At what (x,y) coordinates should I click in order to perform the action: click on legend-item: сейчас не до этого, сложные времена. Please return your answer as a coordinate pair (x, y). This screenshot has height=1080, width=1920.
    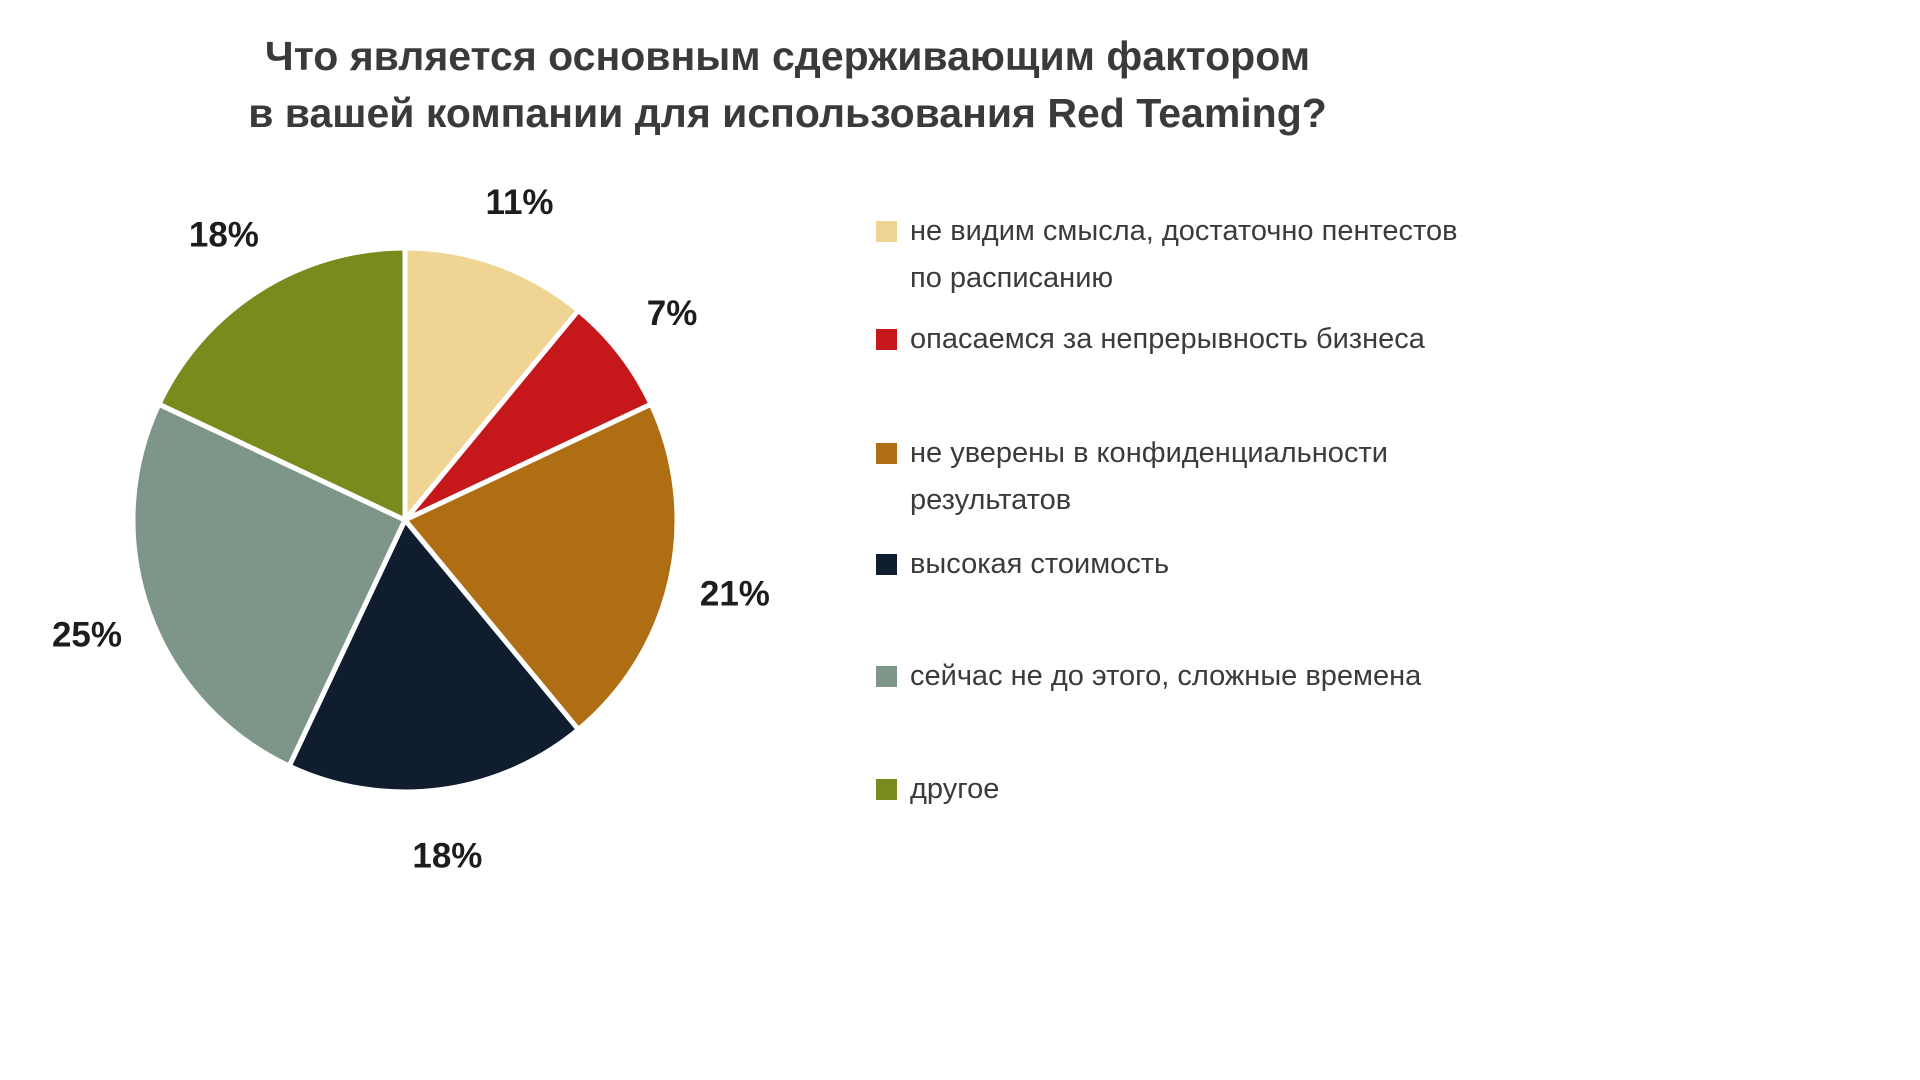
    Looking at the image, I should click on (1196, 676).